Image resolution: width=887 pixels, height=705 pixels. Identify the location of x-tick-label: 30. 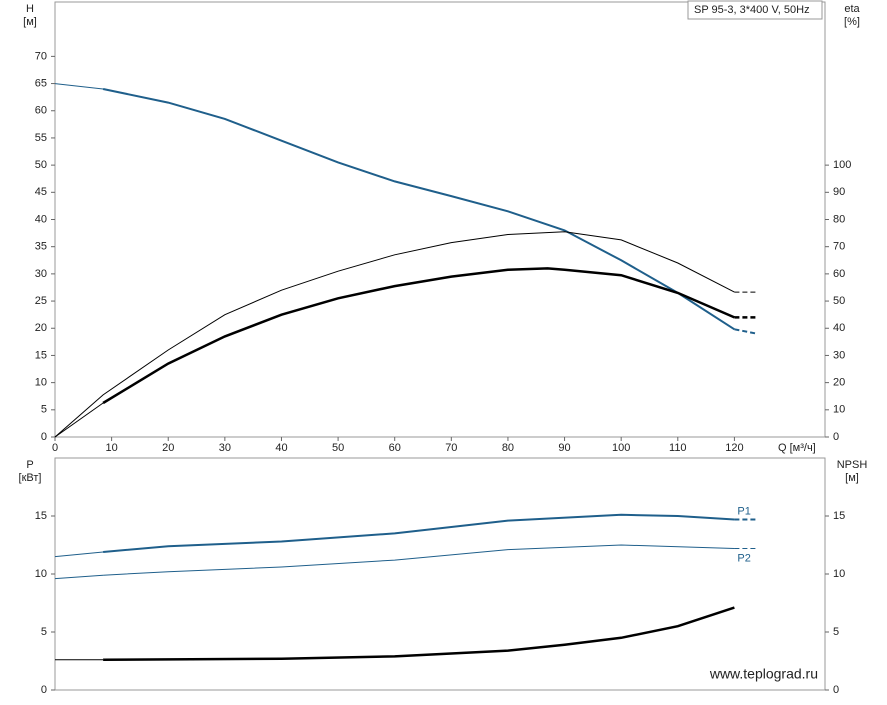
(225, 448).